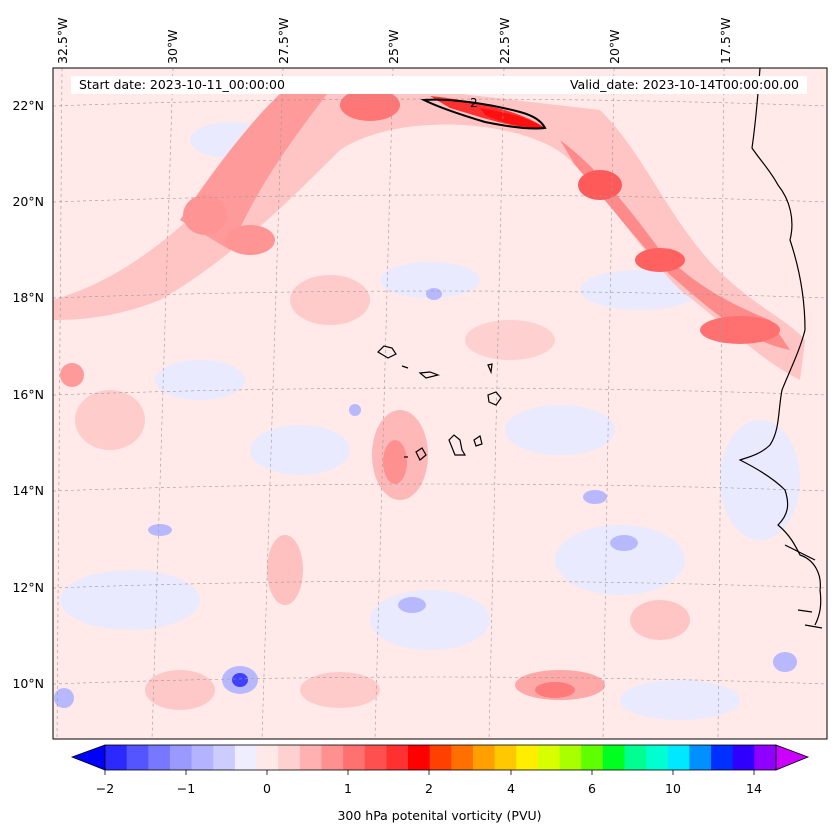 The width and height of the screenshot is (837, 836). Describe the element at coordinates (186, 788) in the screenshot. I see `colorbar-tick-label: −1` at that location.